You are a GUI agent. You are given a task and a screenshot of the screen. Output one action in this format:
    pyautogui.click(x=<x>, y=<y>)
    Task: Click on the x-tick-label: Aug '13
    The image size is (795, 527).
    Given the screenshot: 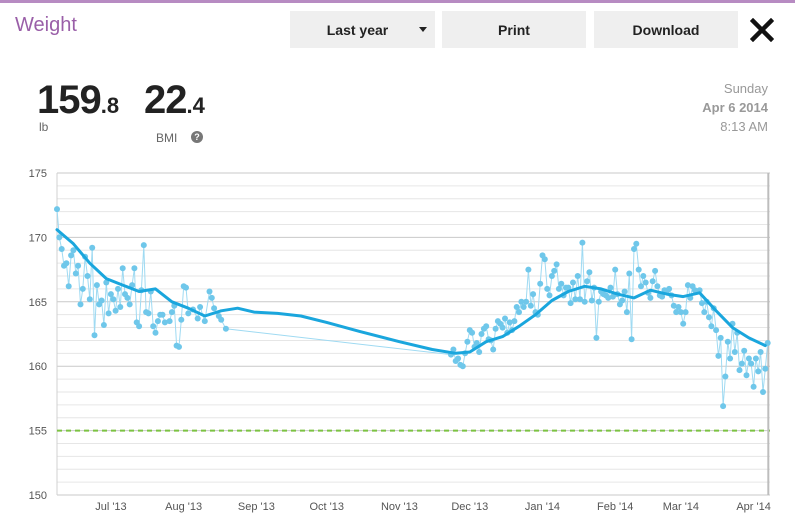 What is the action you would take?
    pyautogui.click(x=183, y=507)
    